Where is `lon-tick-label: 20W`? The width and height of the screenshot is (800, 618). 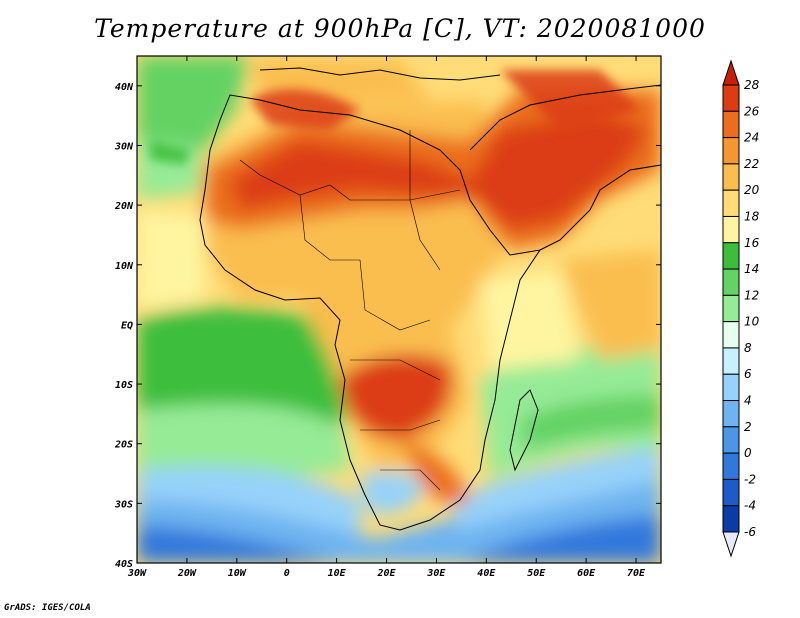
lon-tick-label: 20W is located at coordinates (187, 573).